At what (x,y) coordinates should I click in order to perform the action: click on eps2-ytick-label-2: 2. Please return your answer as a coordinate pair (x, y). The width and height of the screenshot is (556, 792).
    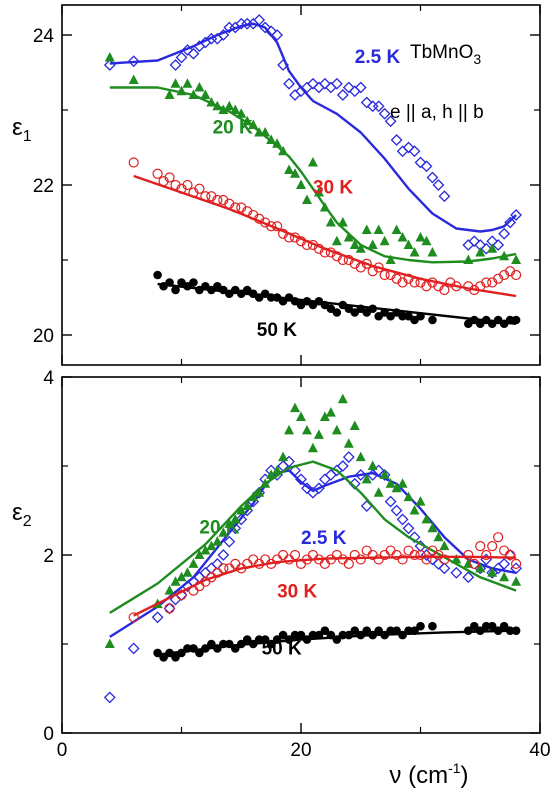
    Looking at the image, I should click on (48, 556).